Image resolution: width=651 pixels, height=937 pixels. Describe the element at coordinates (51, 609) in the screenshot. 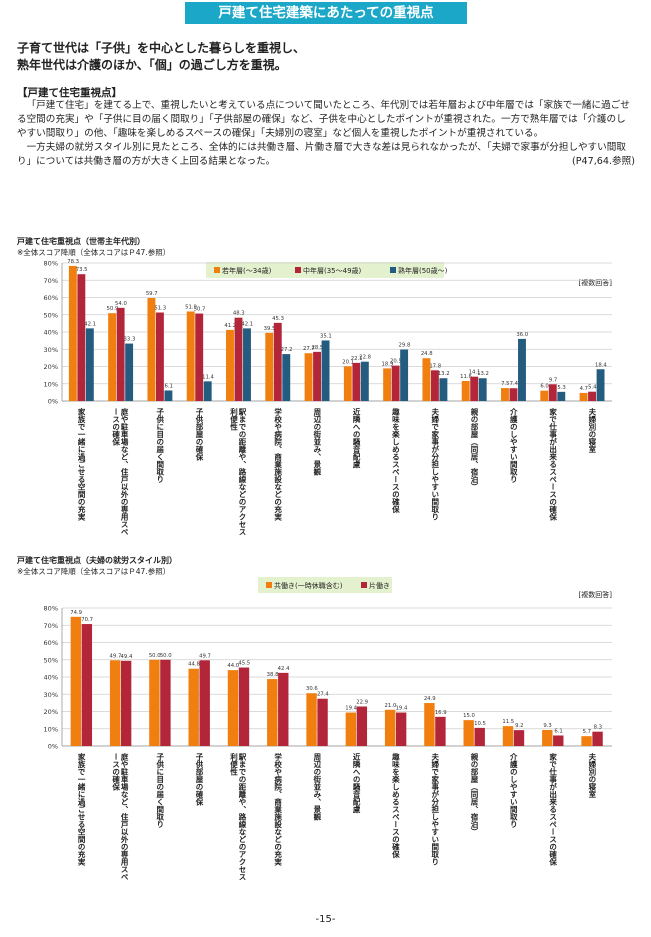

I see `y-tick-label: 80%` at that location.